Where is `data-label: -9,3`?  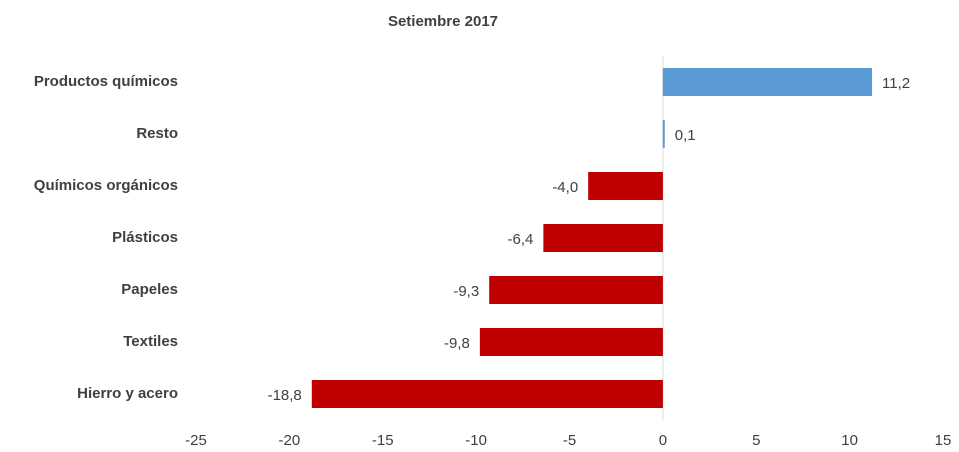 data-label: -9,3 is located at coordinates (466, 291).